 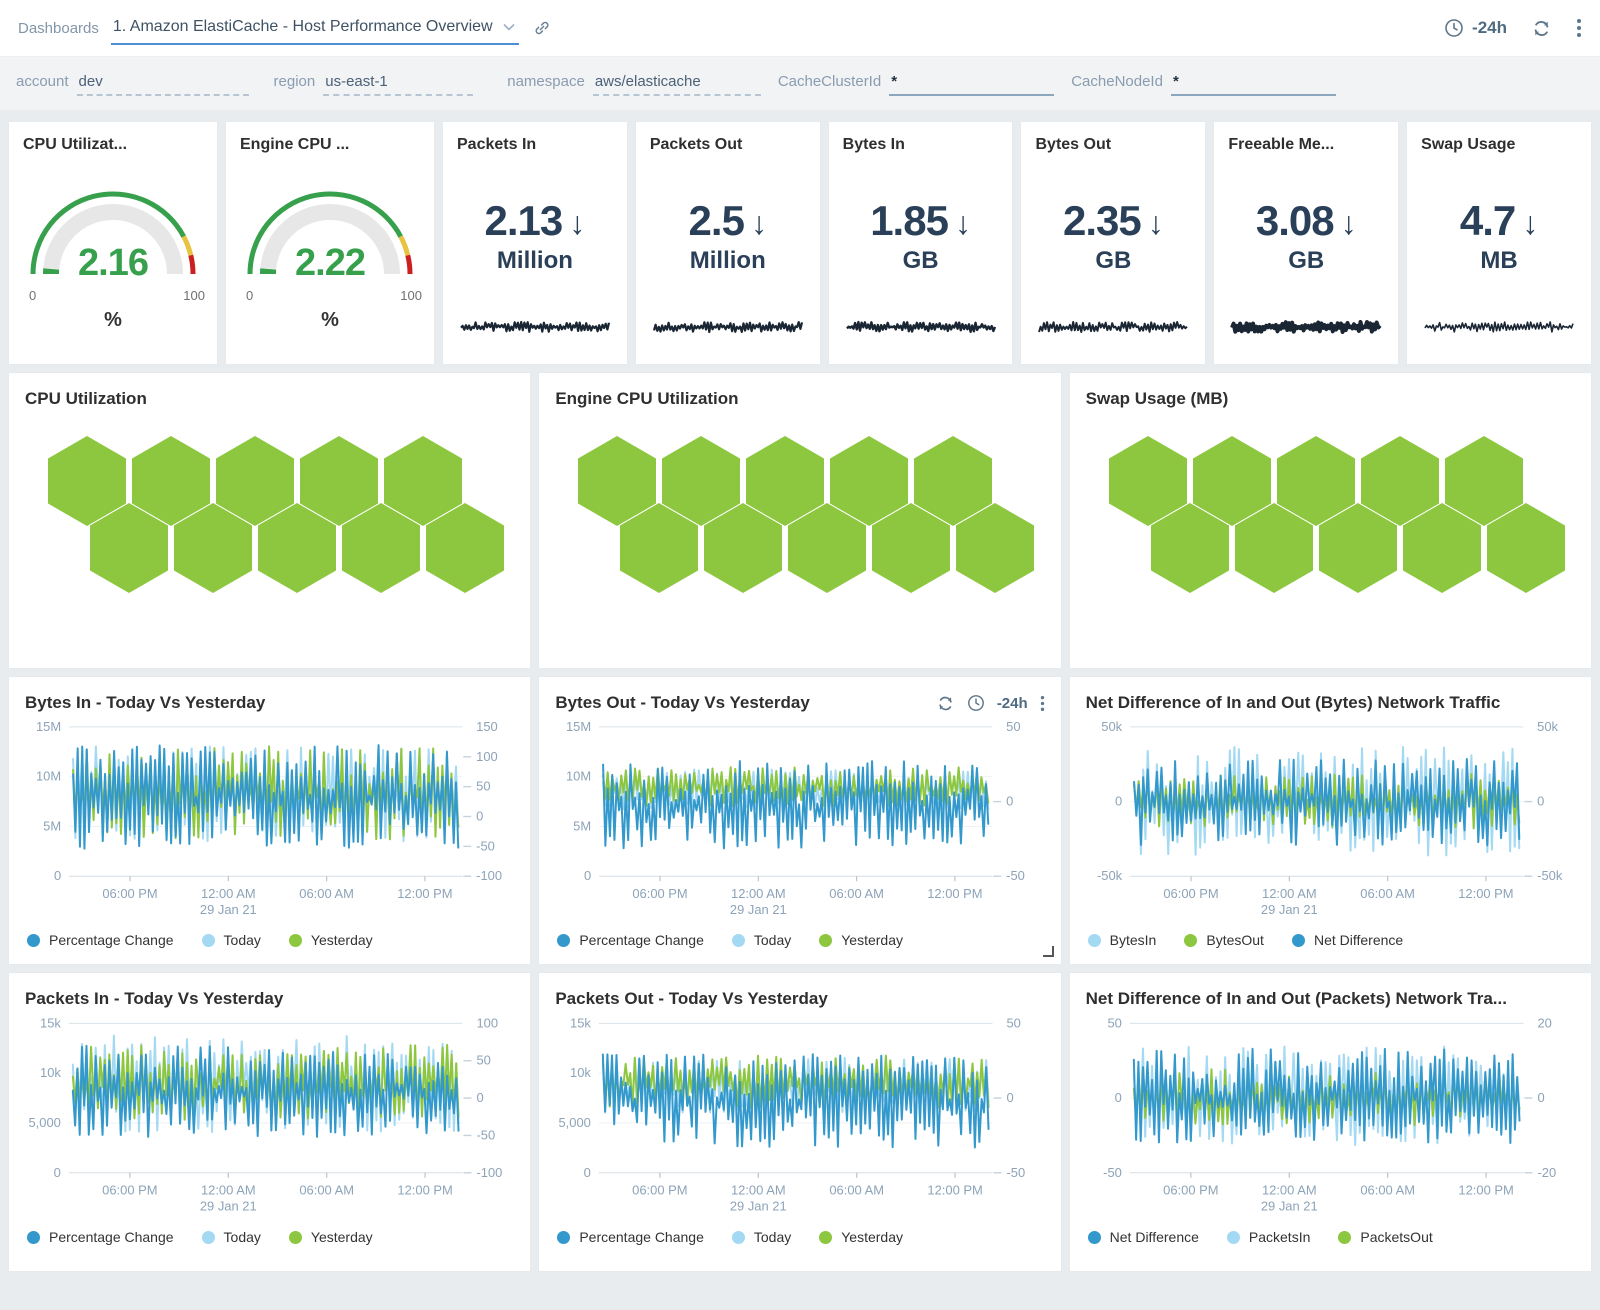 I want to click on filter-item: account dev, so click(x=132, y=83).